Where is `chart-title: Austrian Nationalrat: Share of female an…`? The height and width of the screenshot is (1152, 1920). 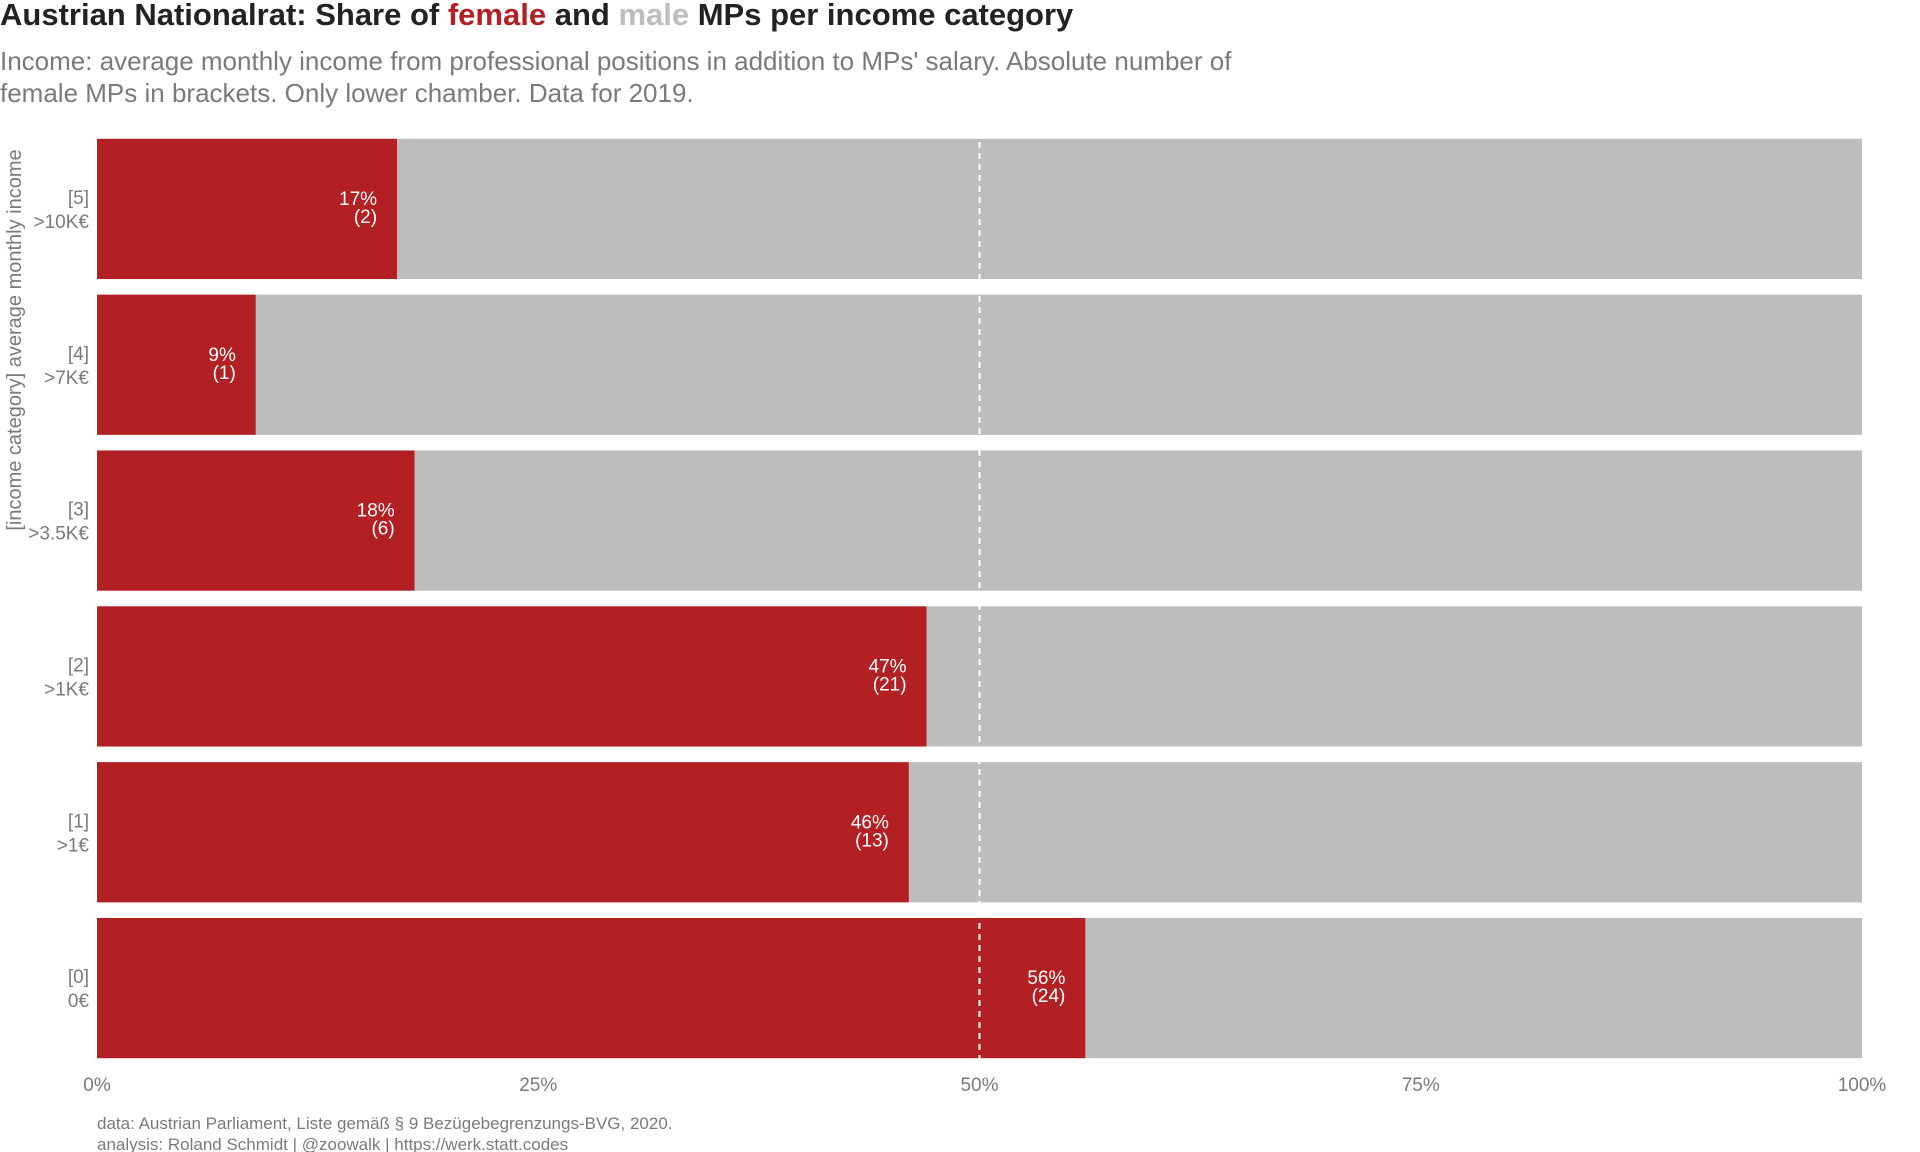 chart-title: Austrian Nationalrat: Share of female an… is located at coordinates (537, 16).